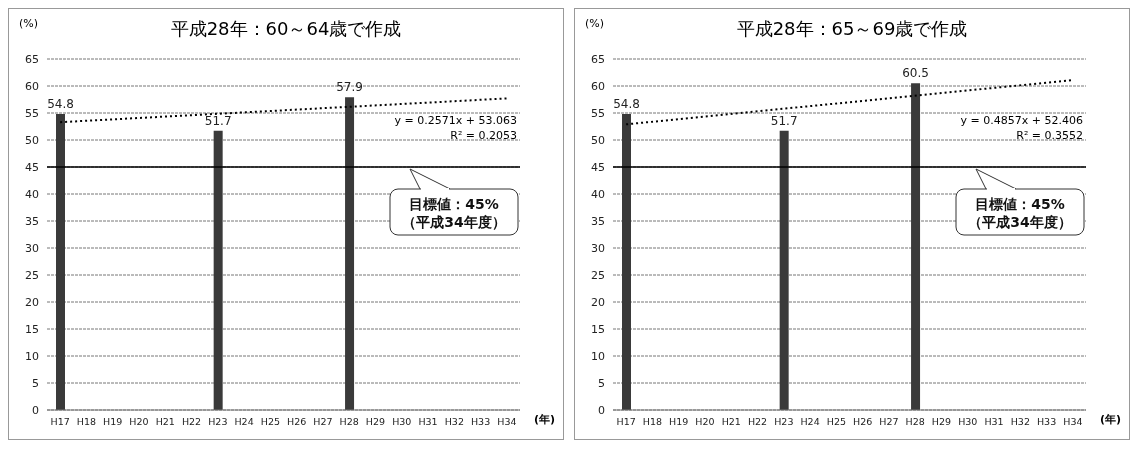  Describe the element at coordinates (455, 120) in the screenshot. I see `annotation: y = 0.2571x + 53.063` at that location.